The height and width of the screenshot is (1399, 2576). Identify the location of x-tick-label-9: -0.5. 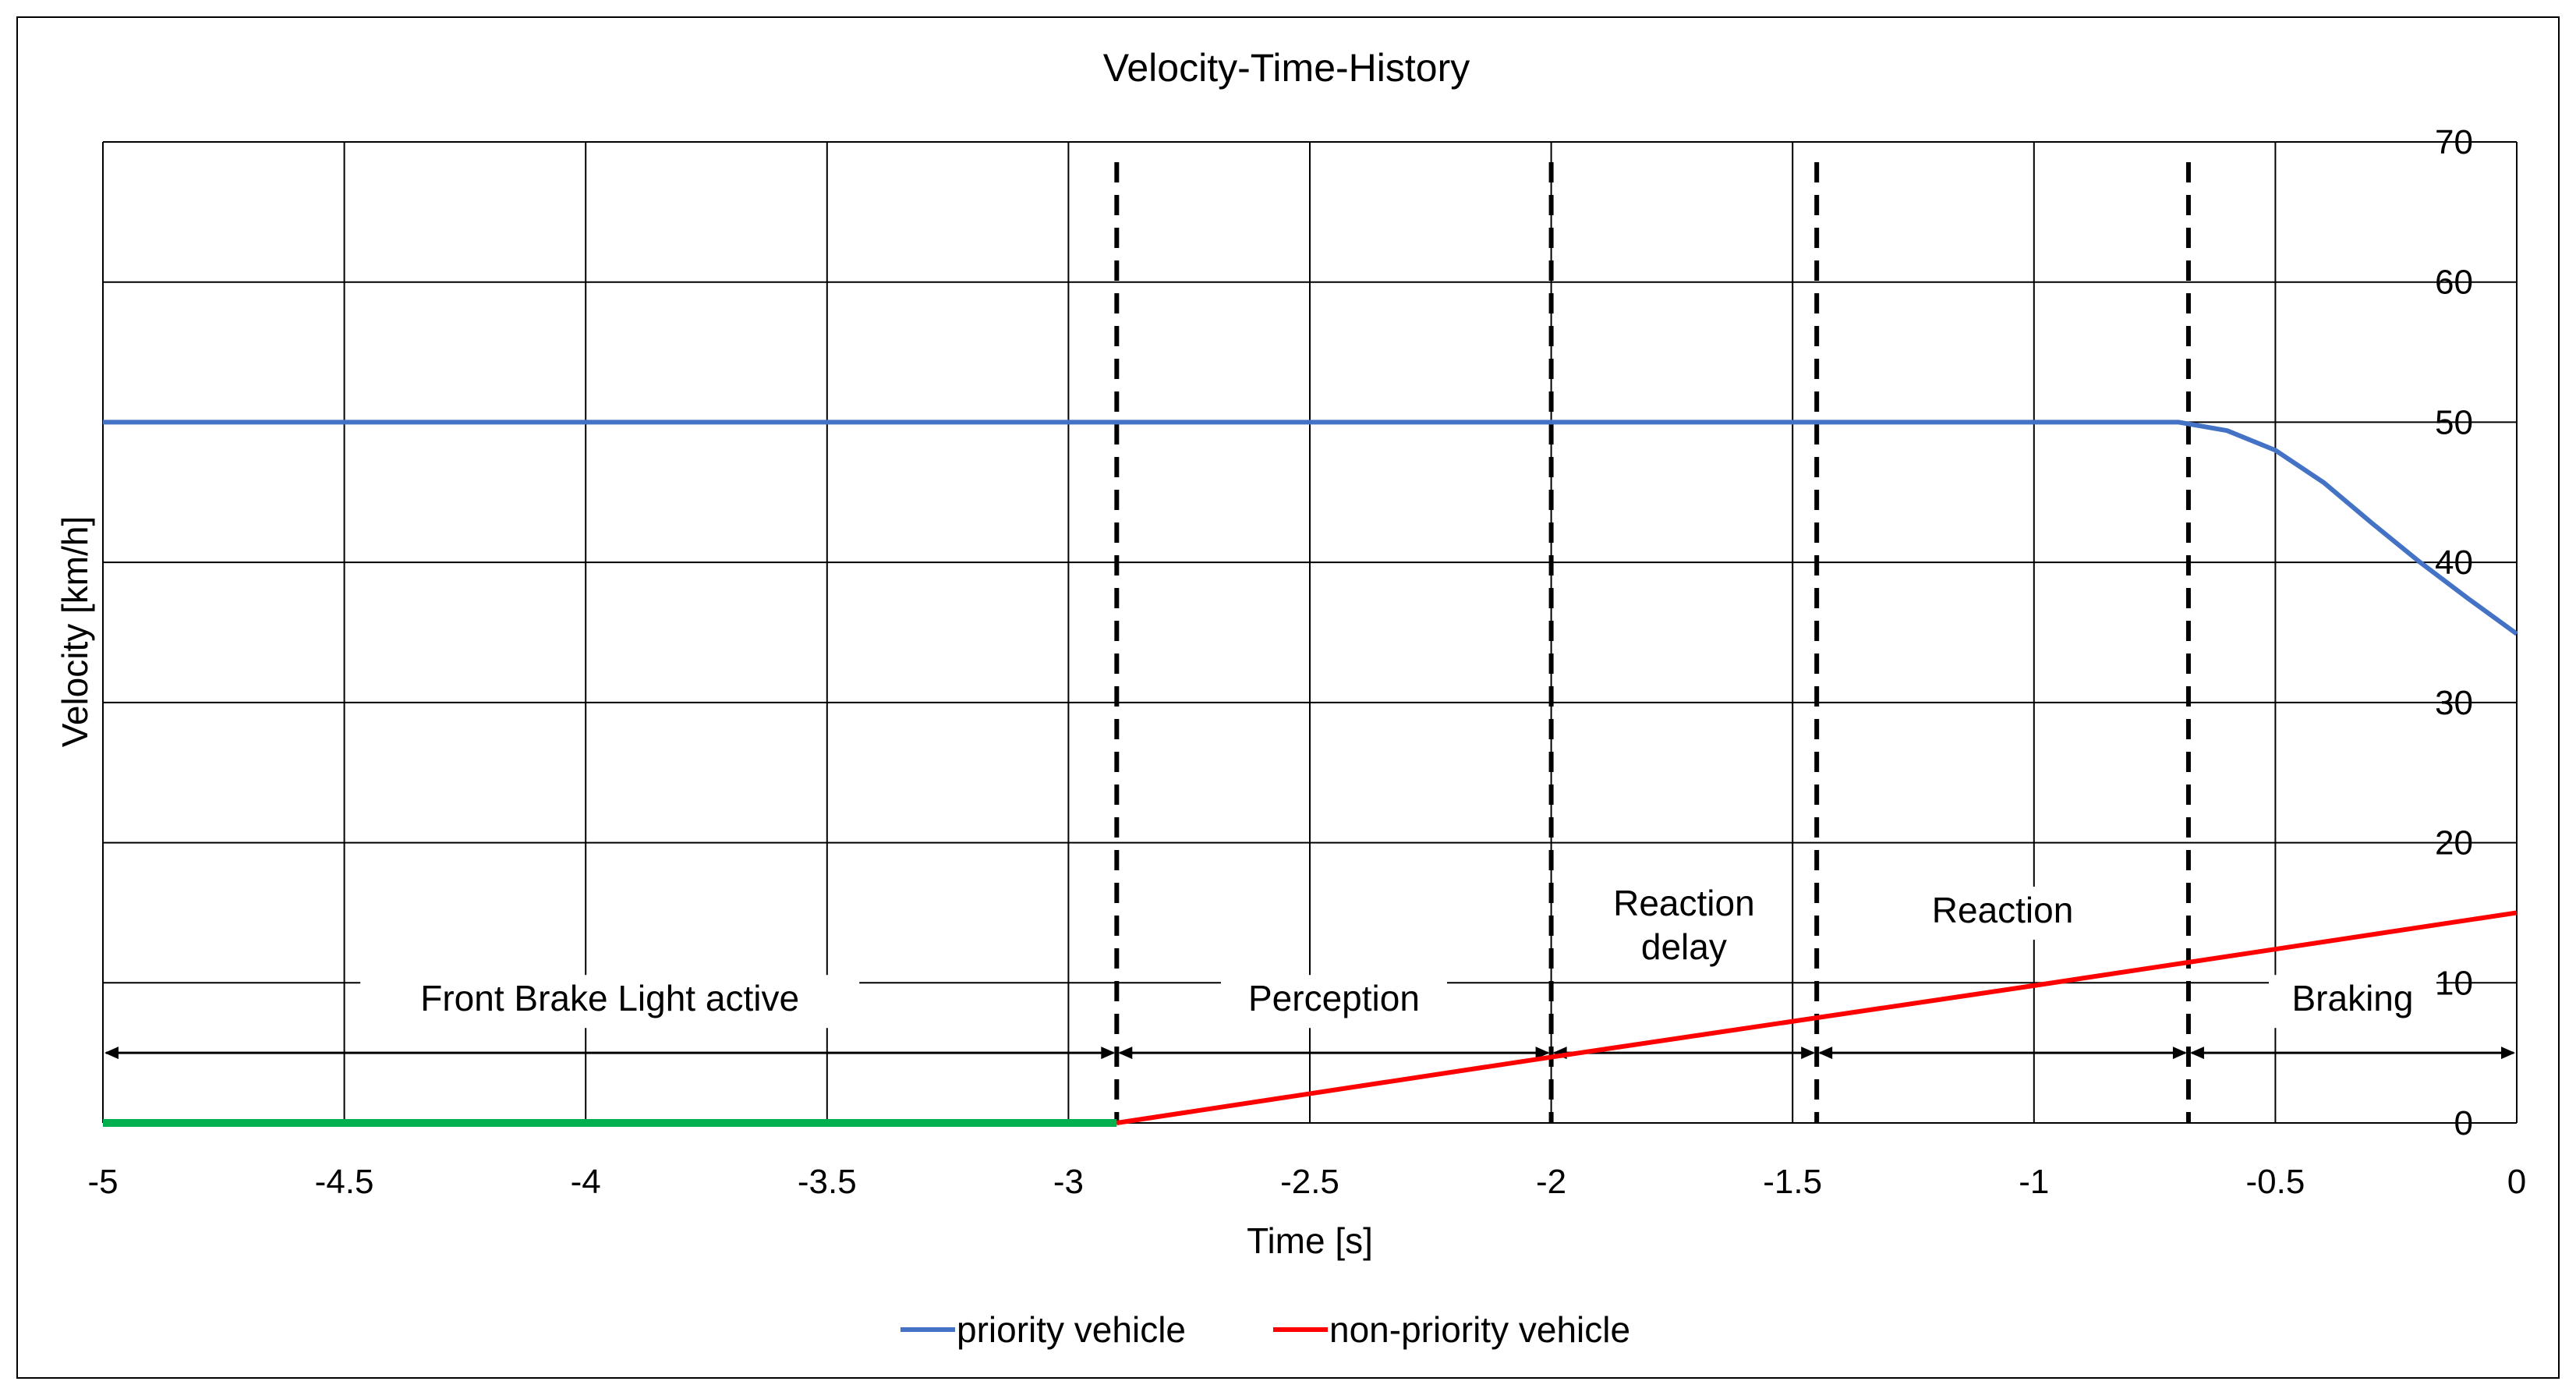
(2275, 1182).